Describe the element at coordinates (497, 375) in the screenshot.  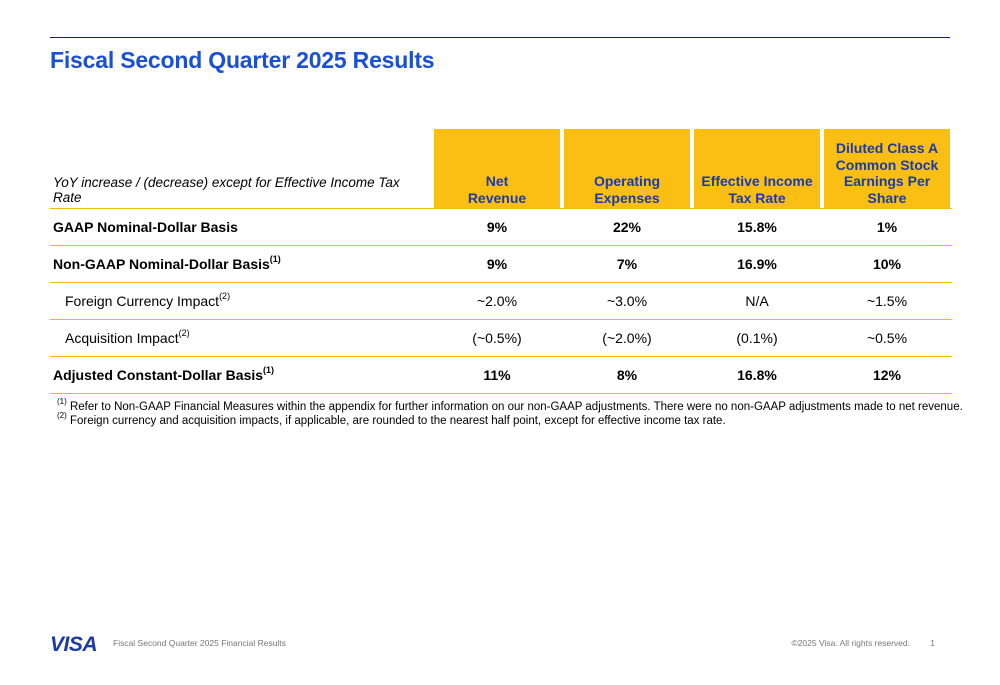
I see `table-cell: 11%` at that location.